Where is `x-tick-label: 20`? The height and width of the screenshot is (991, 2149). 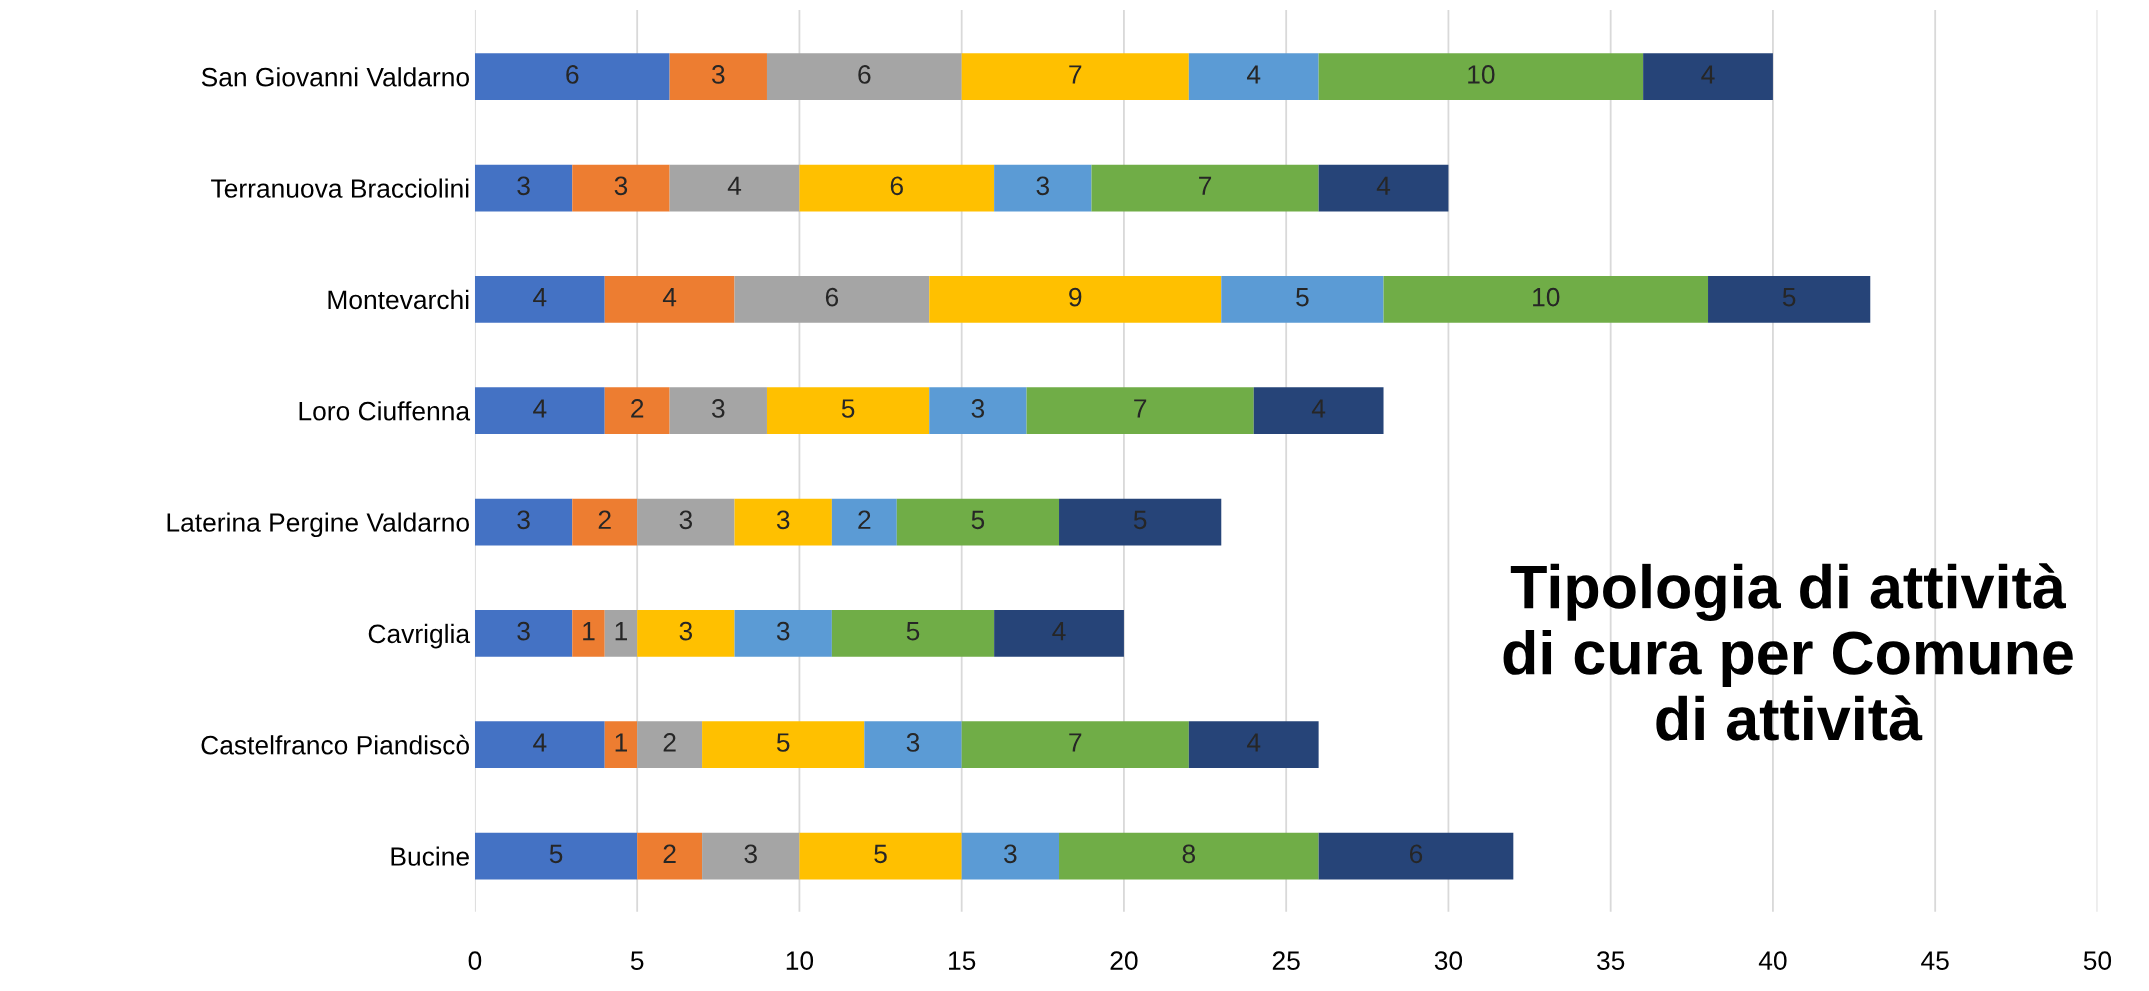 x-tick-label: 20 is located at coordinates (1124, 960).